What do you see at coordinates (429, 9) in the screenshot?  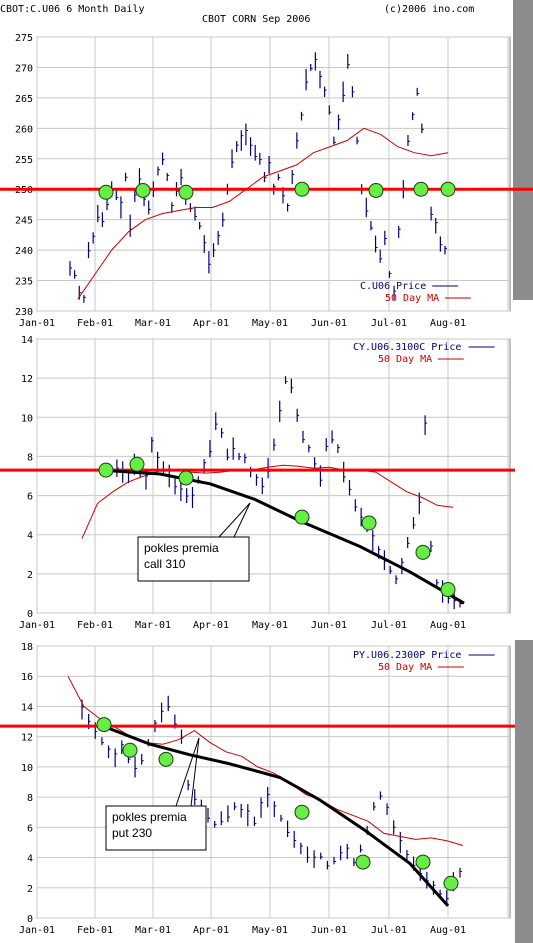 I see `header-right: (c)2006 ino.com` at bounding box center [429, 9].